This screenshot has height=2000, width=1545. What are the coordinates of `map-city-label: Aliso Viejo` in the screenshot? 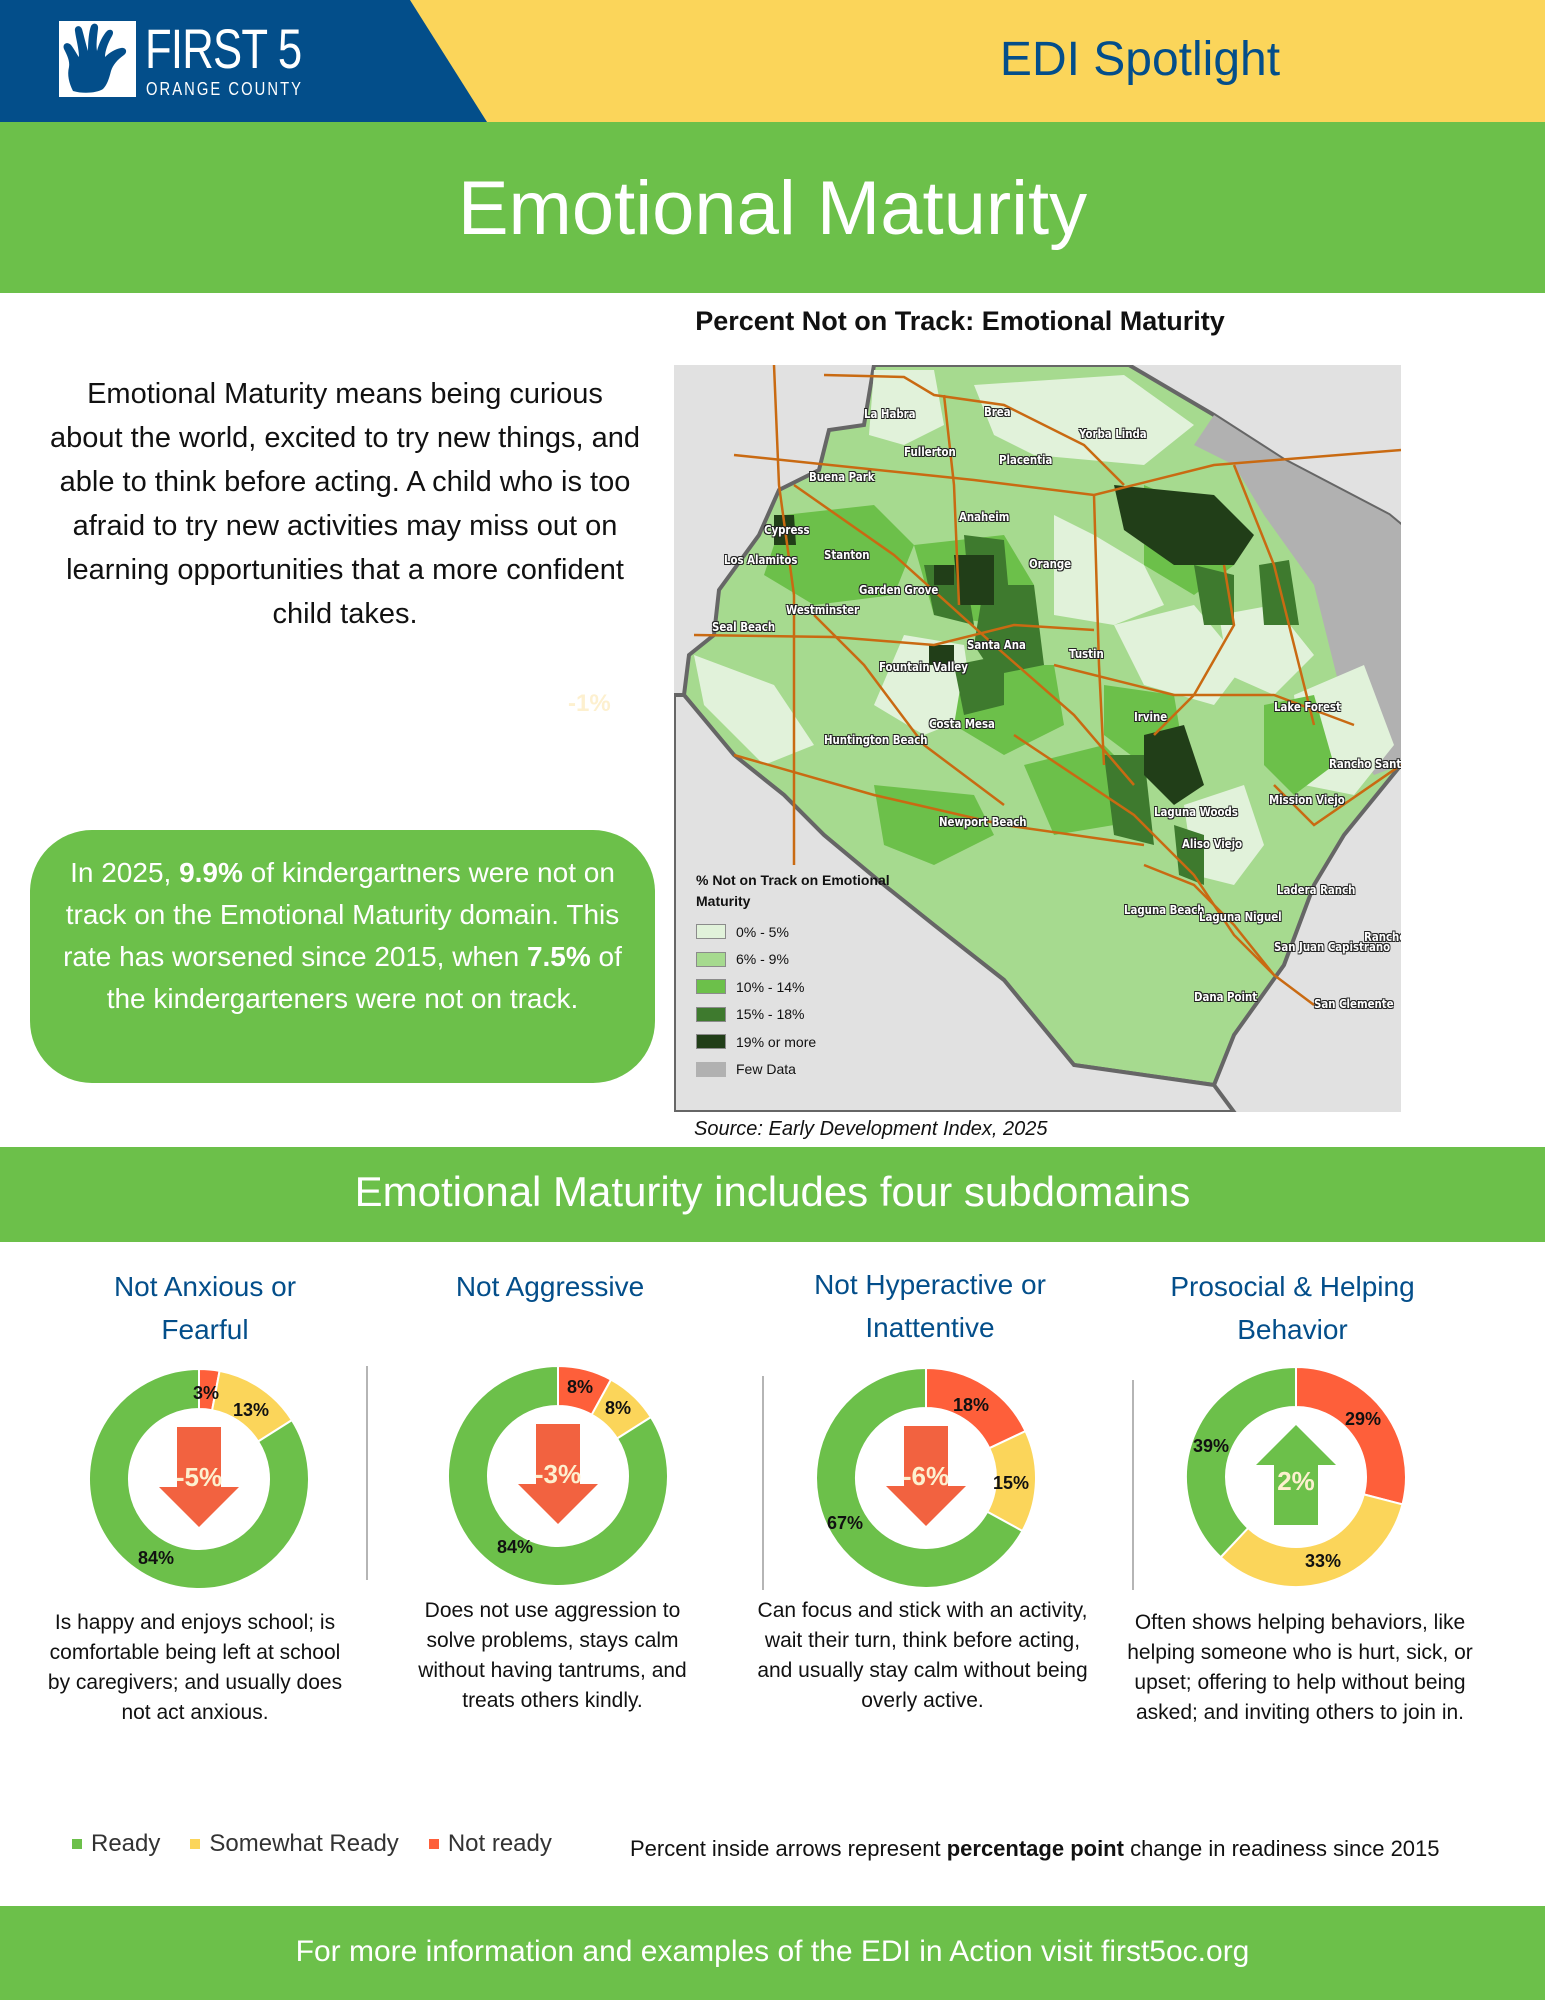 It's located at (1212, 844).